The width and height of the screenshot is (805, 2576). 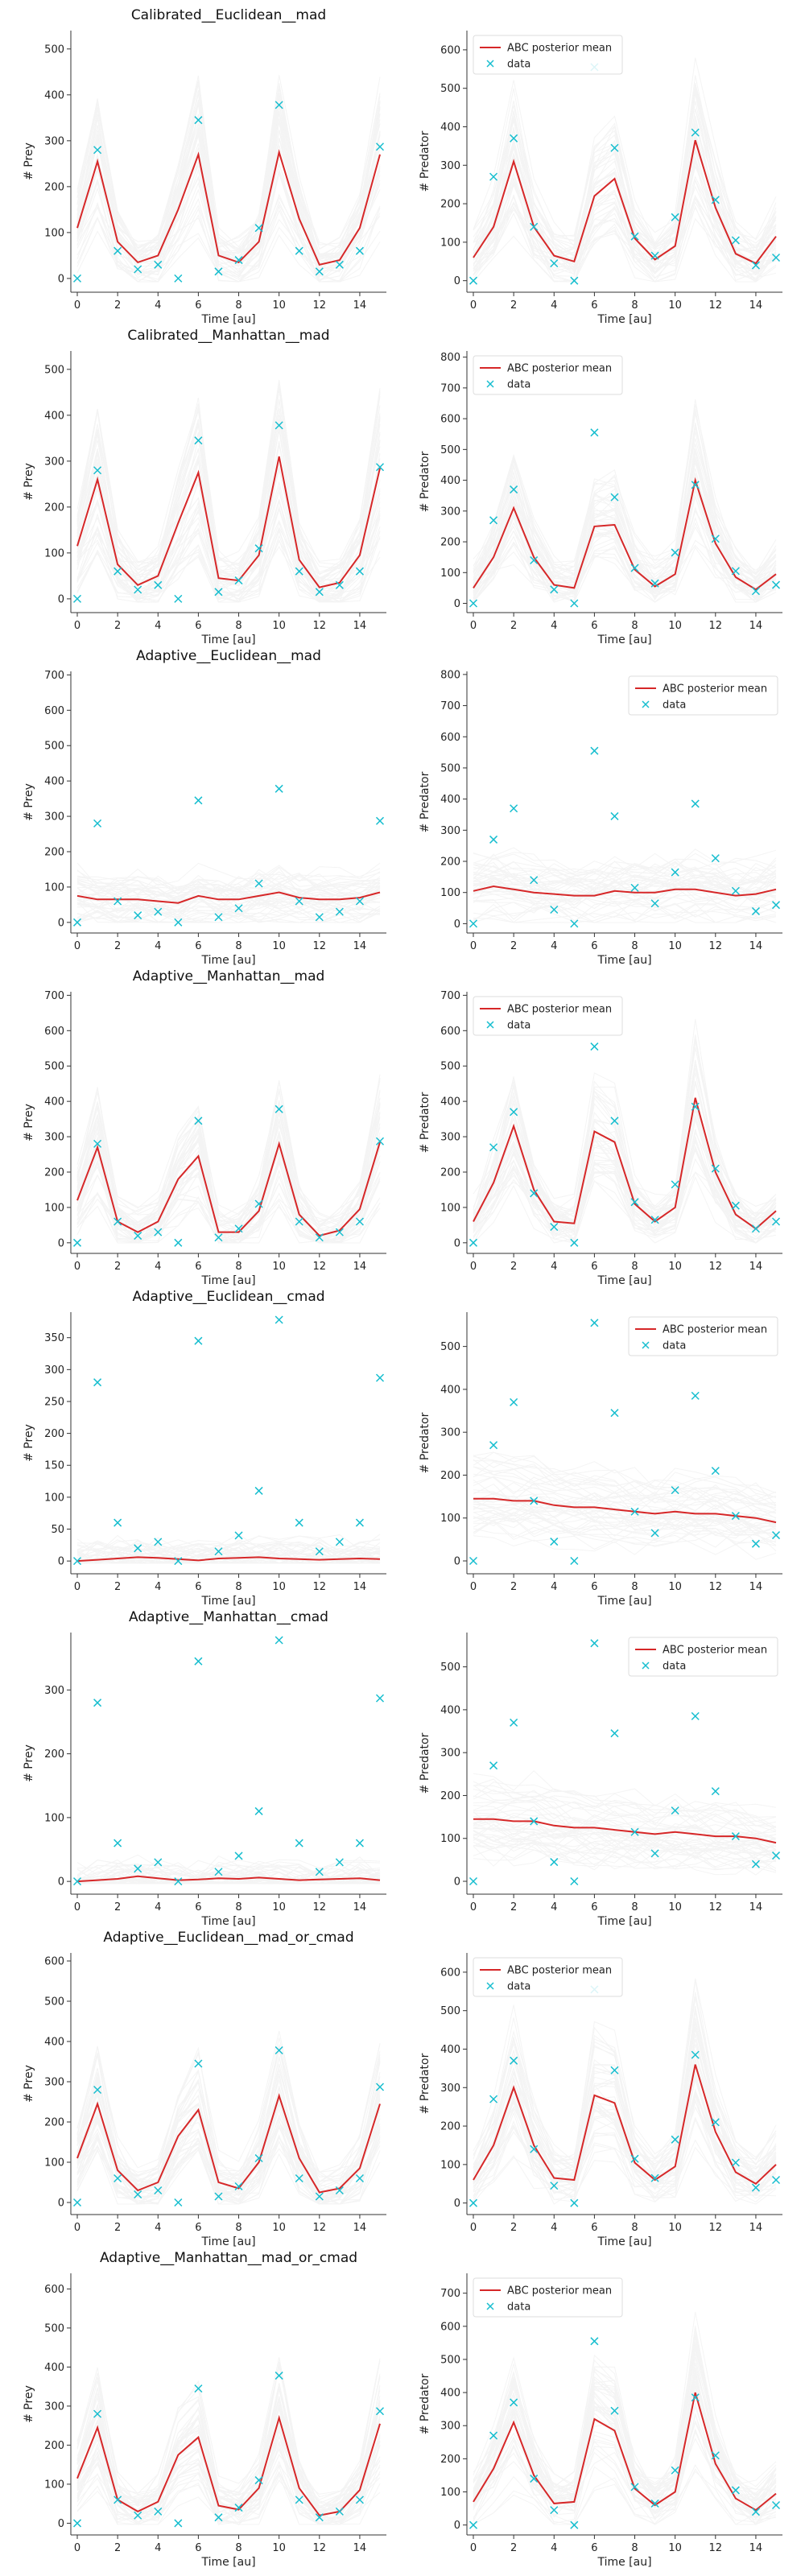 I want to click on x-tick-label: 2, so click(x=513, y=946).